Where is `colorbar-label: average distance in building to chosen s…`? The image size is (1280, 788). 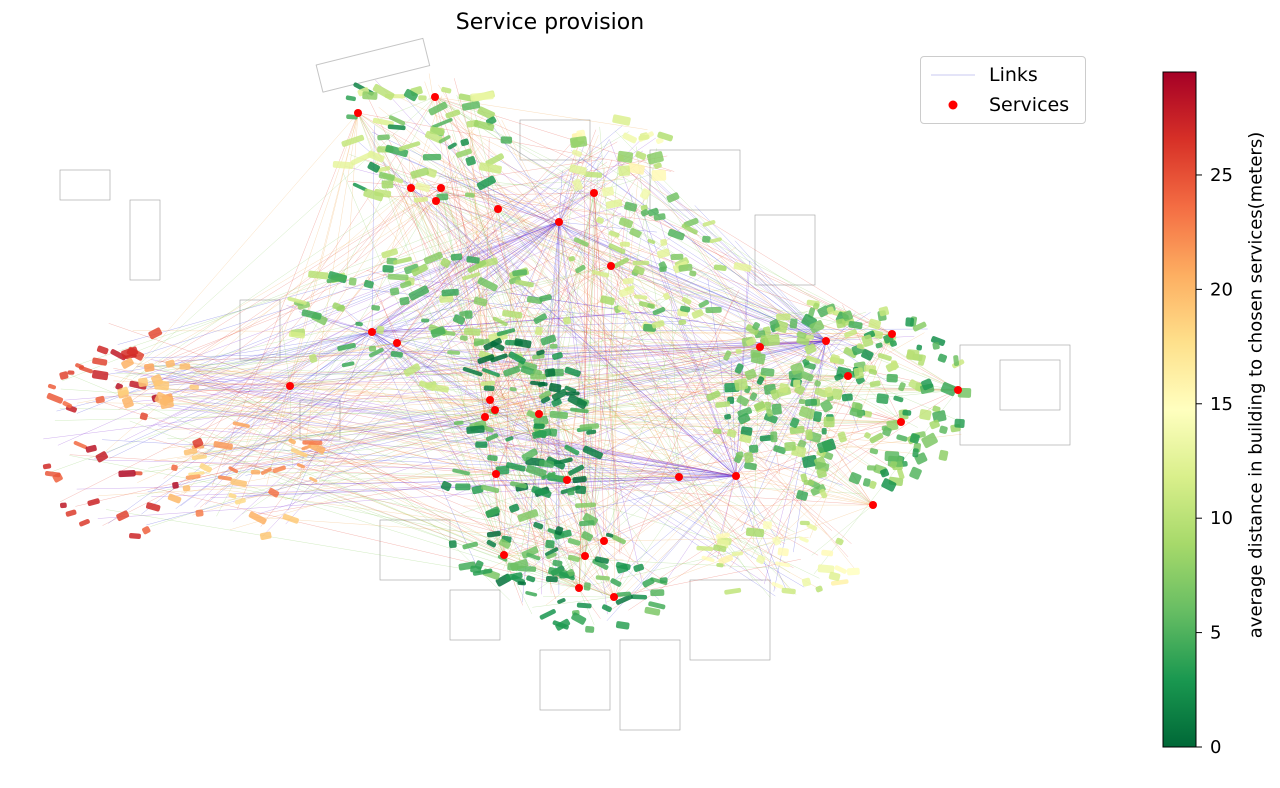 colorbar-label: average distance in building to chosen s… is located at coordinates (1256, 385).